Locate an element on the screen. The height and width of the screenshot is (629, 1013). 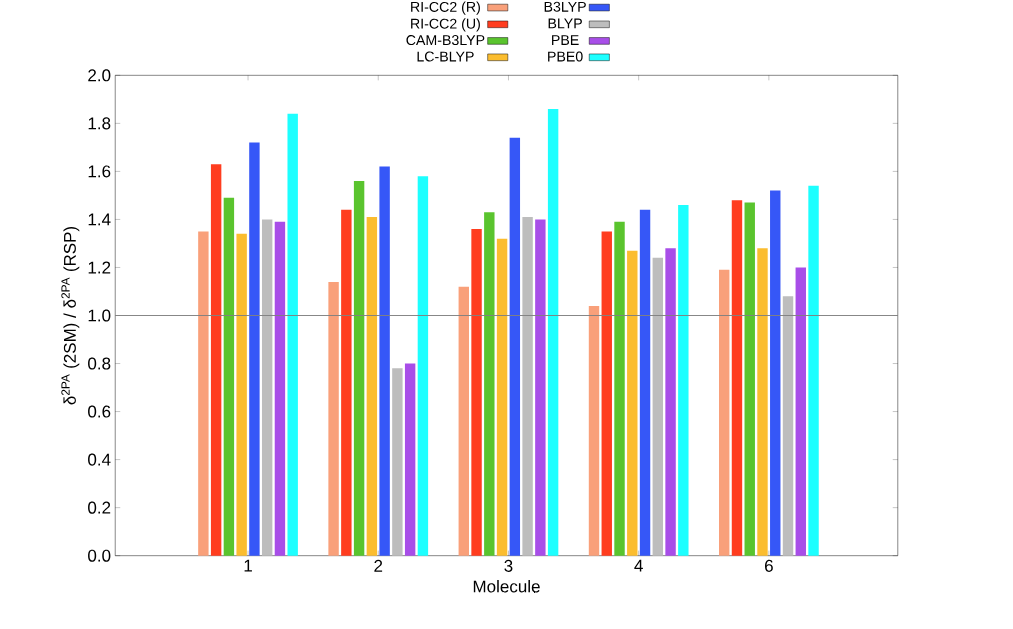
x-tick-label: 1 is located at coordinates (248, 565).